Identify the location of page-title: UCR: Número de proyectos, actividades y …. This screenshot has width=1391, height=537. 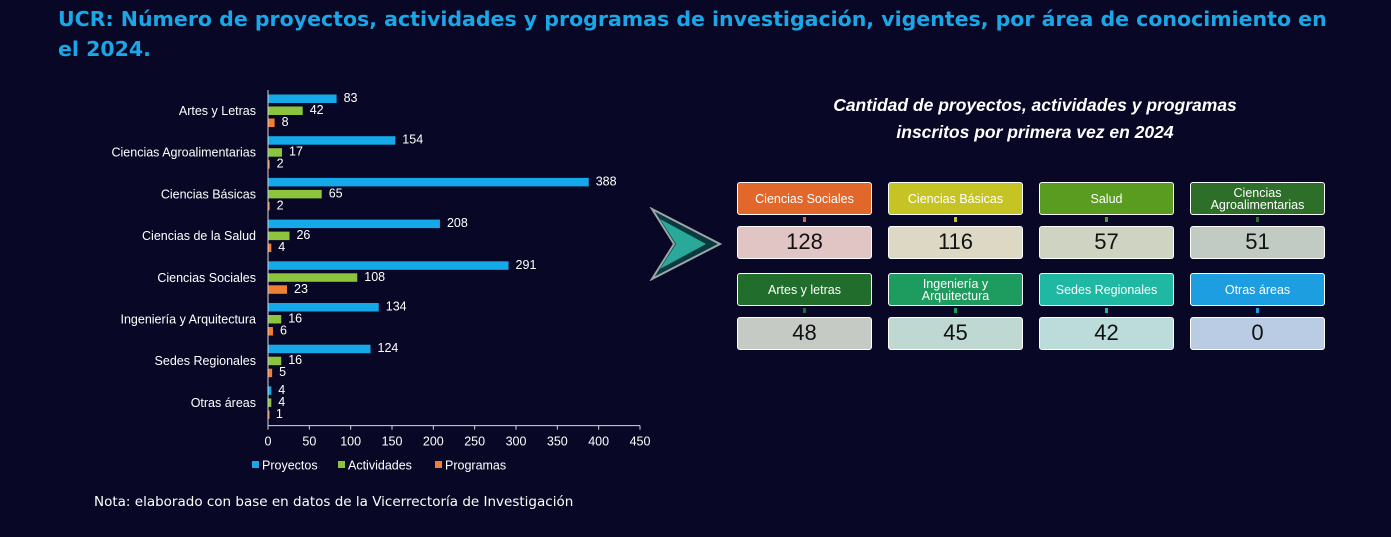
(692, 34).